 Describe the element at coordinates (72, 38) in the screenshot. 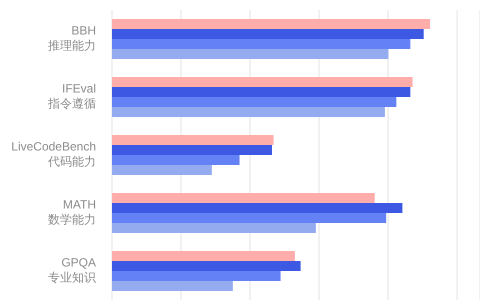

I see `y-tick-label: BBH 推理能力` at that location.